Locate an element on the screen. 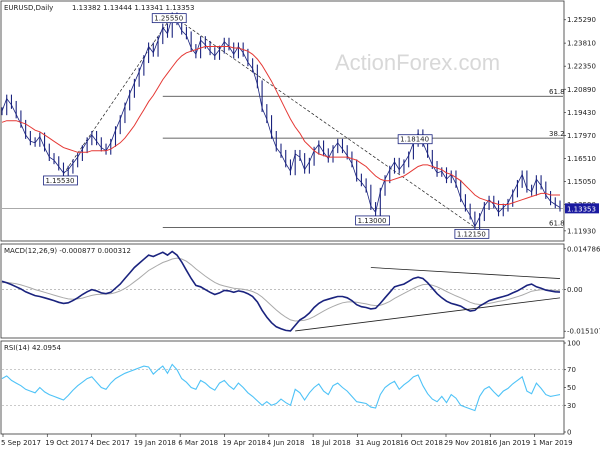 The image size is (600, 450). price-ytick-label: 1.25290 is located at coordinates (581, 20).